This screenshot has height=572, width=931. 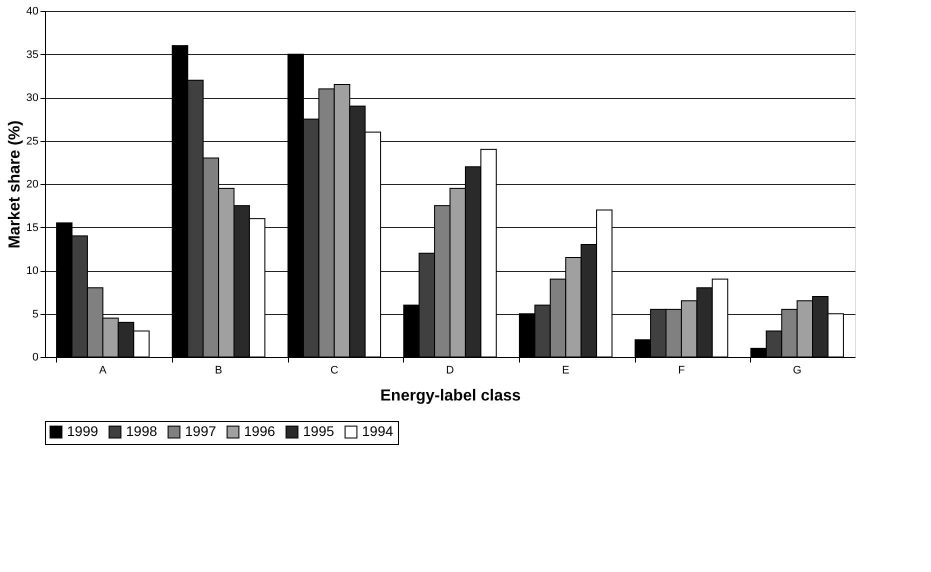 I want to click on y-tick-label: 15, so click(x=32, y=228).